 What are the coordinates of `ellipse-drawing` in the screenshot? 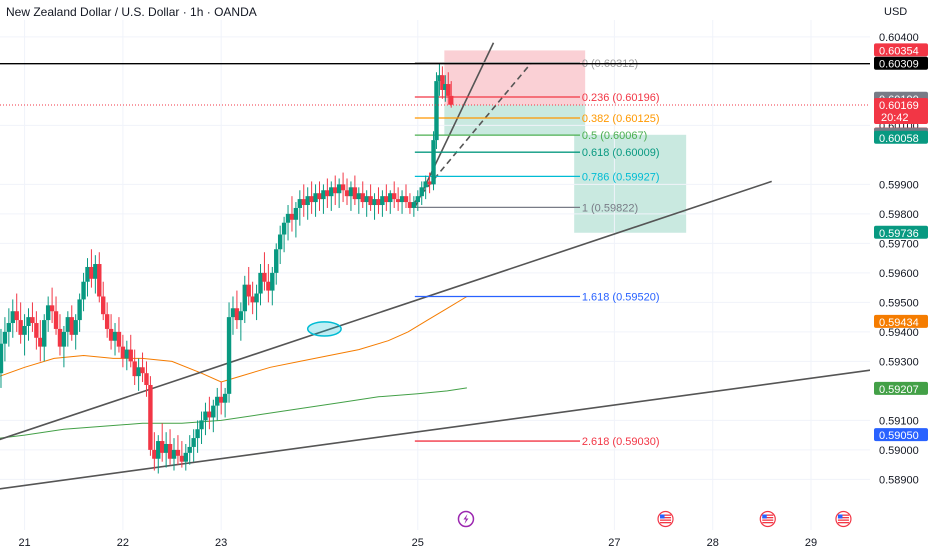 It's located at (324, 329).